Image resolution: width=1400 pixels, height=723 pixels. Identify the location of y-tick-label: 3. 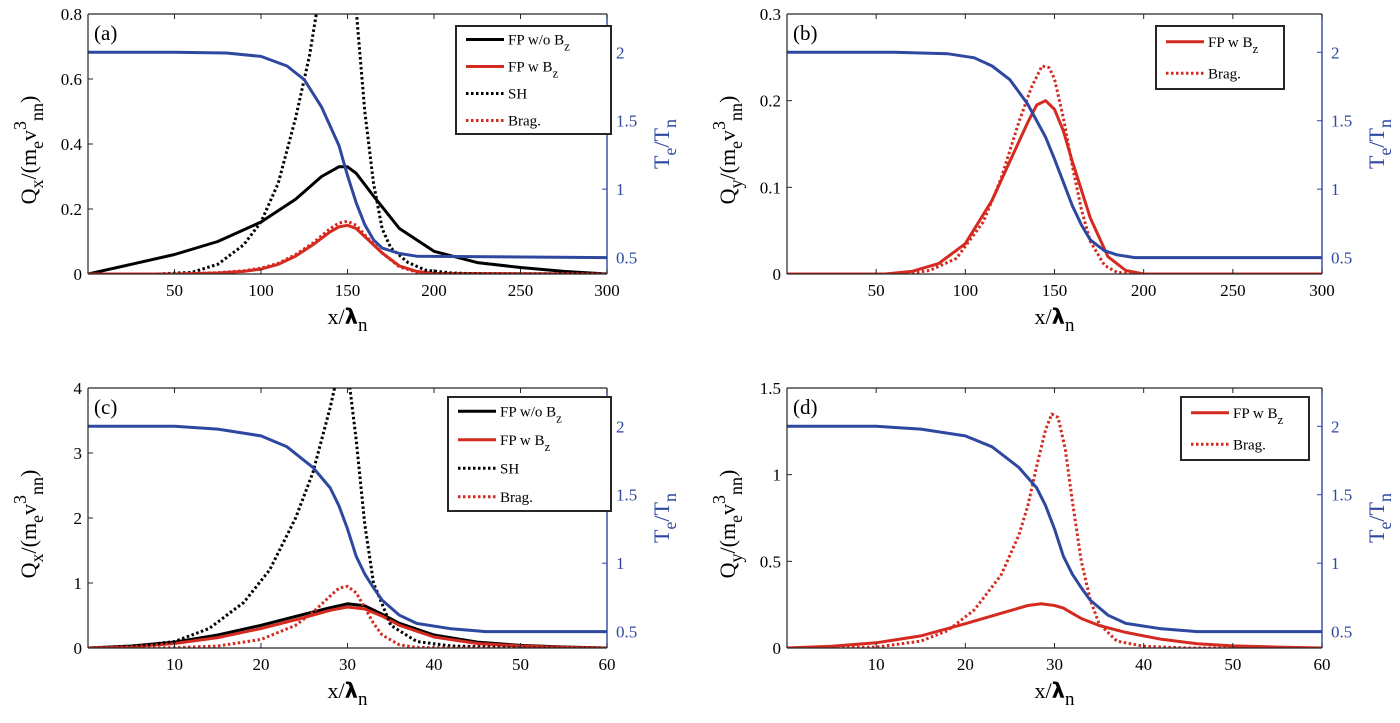
(78, 453).